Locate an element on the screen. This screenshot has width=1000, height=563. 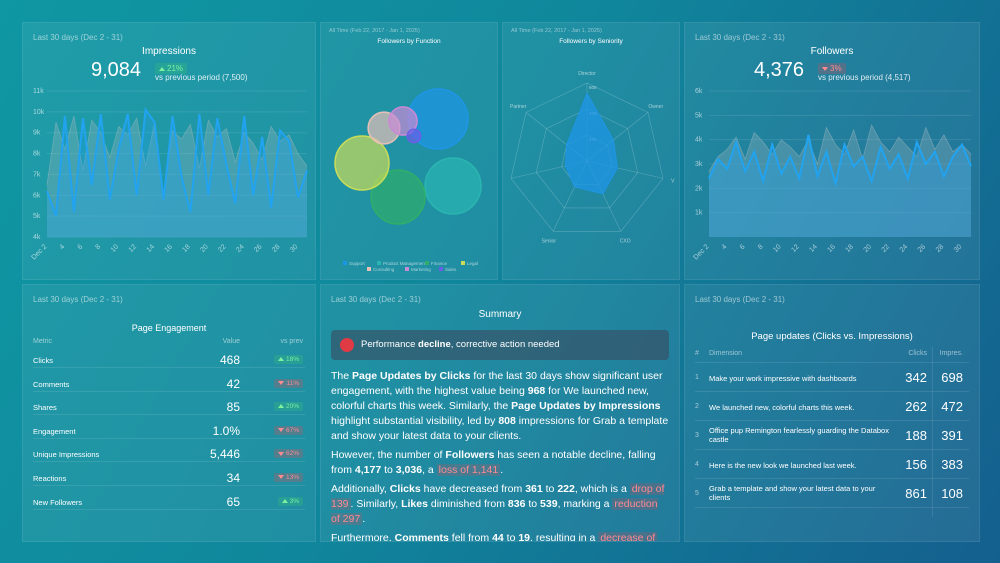
row-index: 1 is located at coordinates (697, 377).